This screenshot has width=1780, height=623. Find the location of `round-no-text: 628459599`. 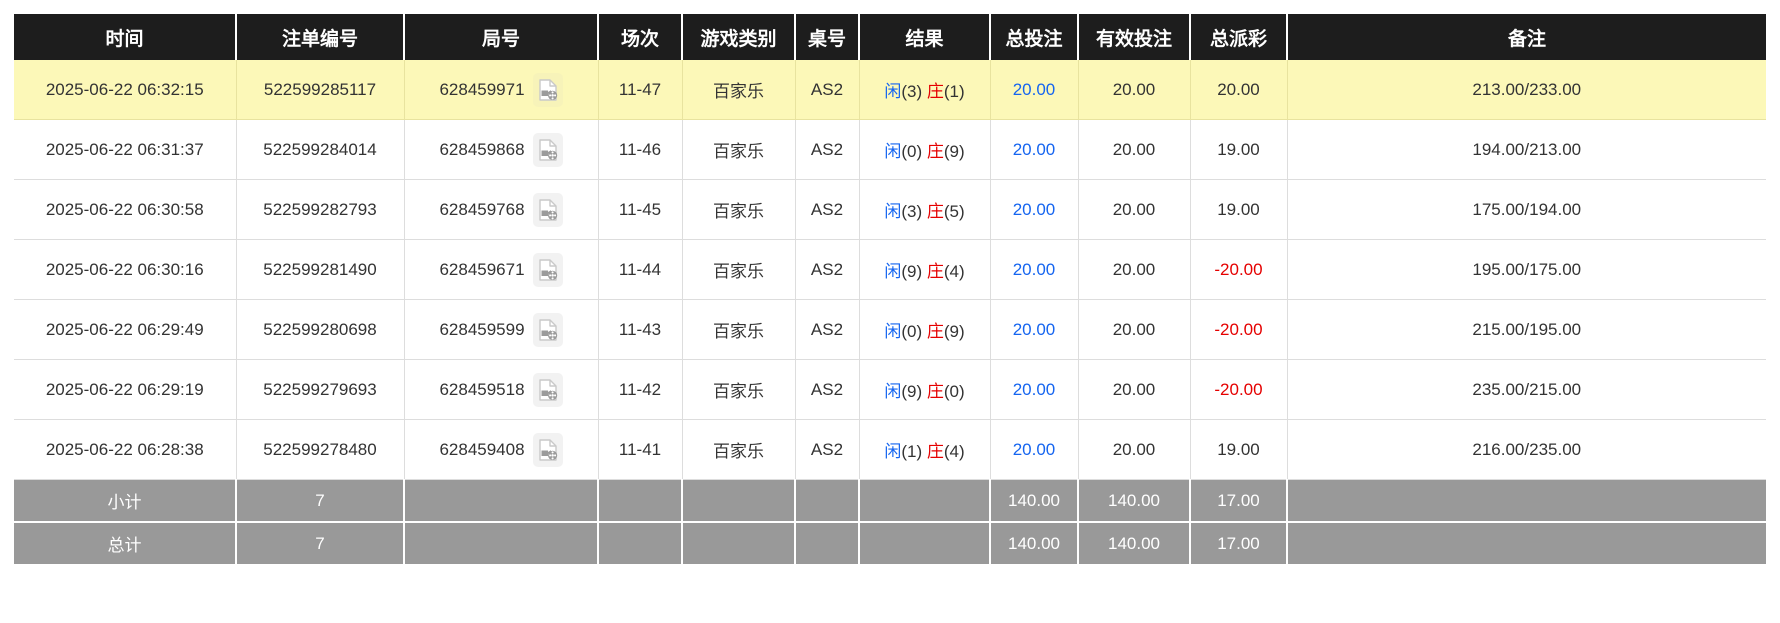

round-no-text: 628459599 is located at coordinates (482, 329).